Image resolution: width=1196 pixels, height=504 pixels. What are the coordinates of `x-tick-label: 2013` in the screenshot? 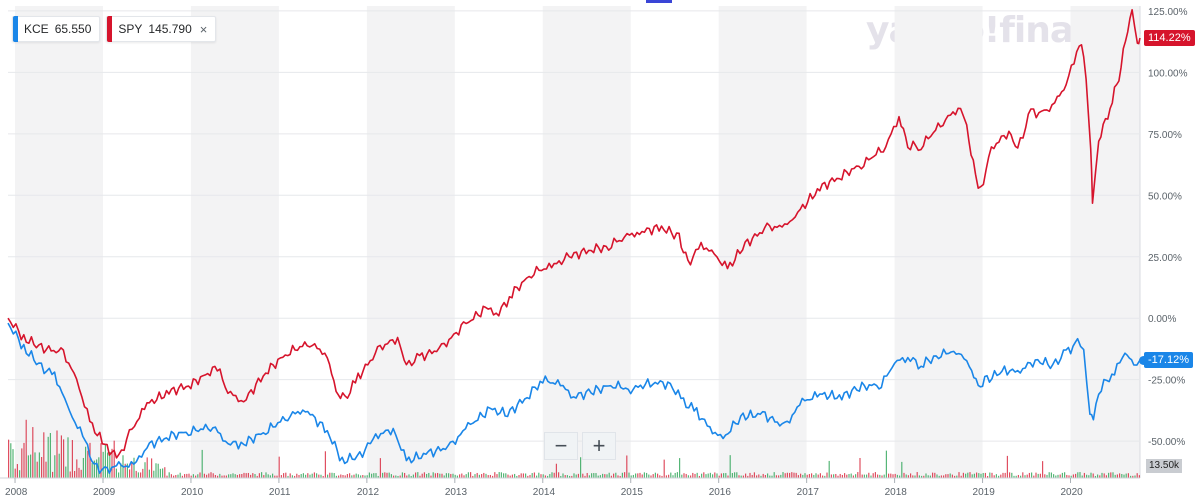 It's located at (456, 492).